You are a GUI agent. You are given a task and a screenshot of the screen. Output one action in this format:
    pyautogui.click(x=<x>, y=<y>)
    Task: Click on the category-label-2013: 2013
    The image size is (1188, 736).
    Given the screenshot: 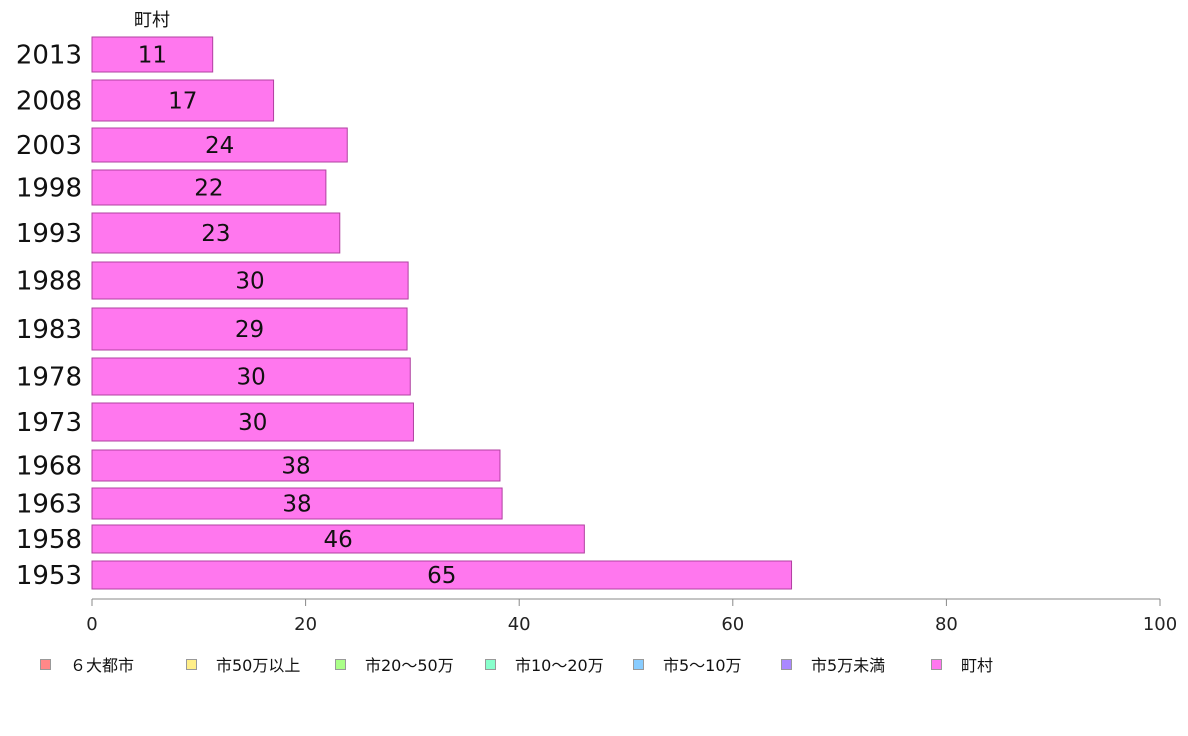 What is the action you would take?
    pyautogui.click(x=49, y=56)
    